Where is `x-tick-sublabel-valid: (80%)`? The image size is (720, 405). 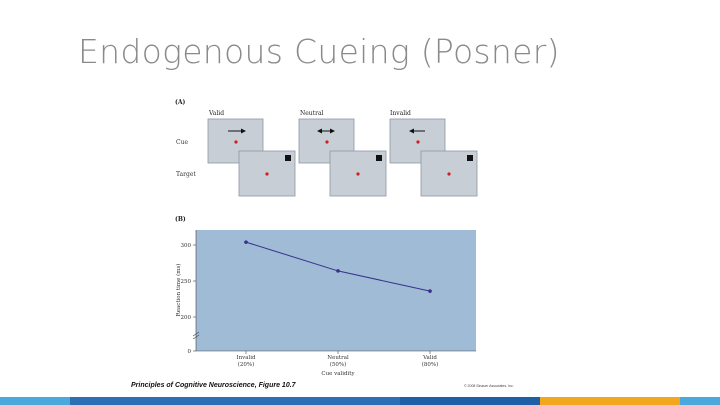
x-tick-sublabel-valid: (80%) is located at coordinates (430, 364).